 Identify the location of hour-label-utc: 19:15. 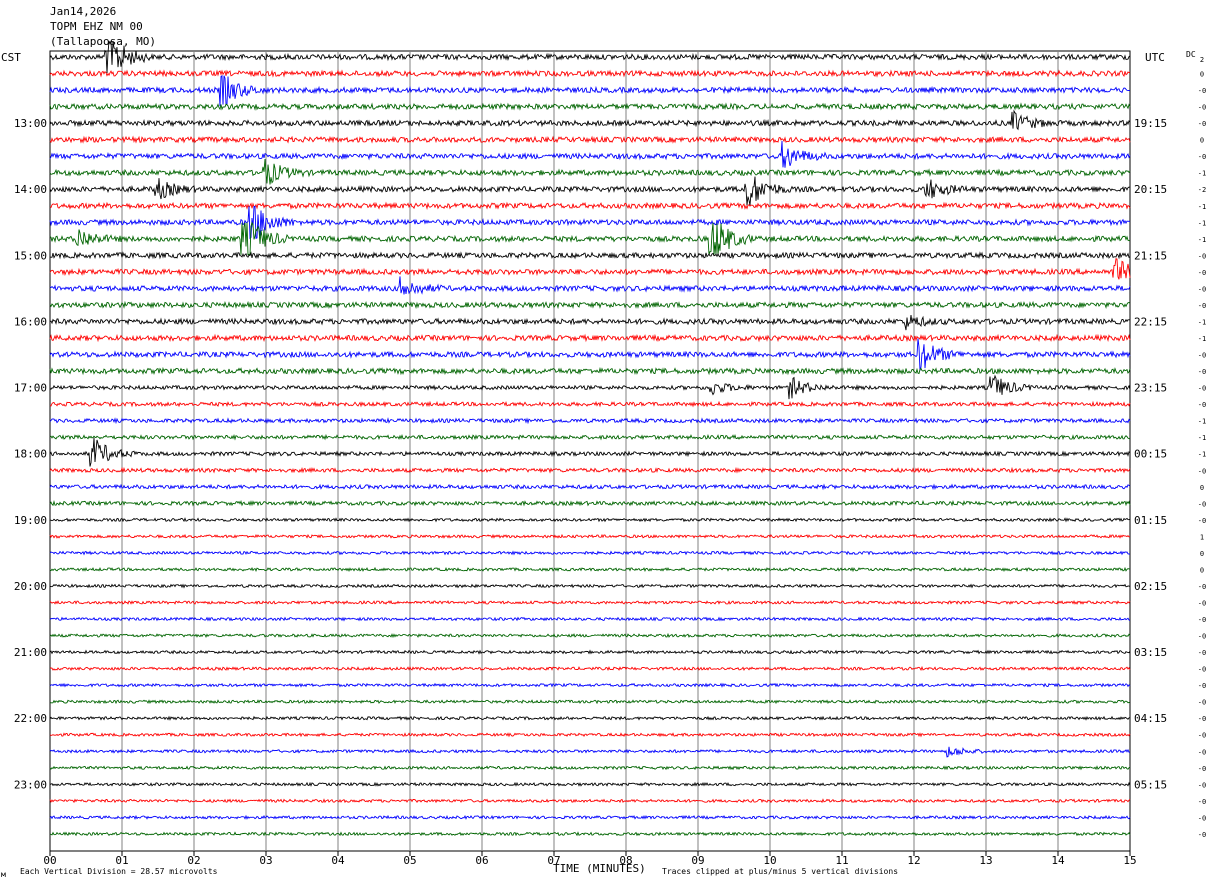
(1150, 123).